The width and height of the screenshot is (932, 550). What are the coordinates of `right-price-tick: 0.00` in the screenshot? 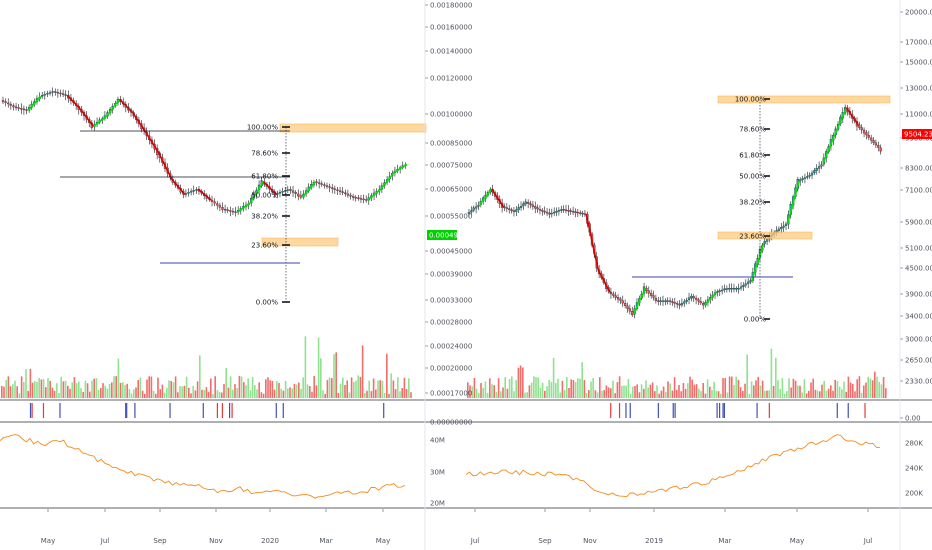 It's located at (913, 419).